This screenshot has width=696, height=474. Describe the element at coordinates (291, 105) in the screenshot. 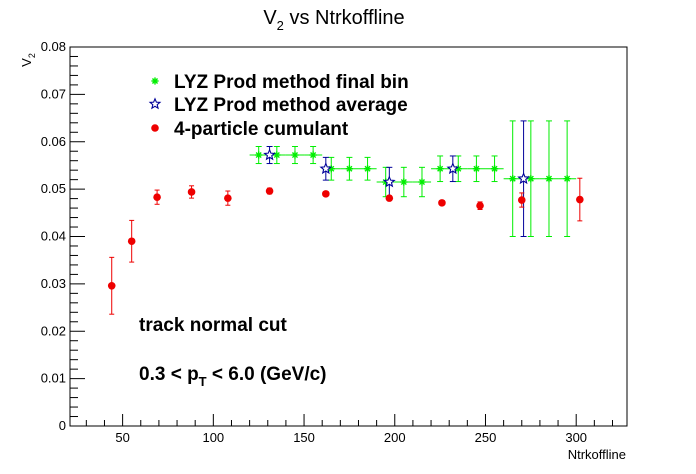

I see `legend-entry-average: LYZ Prod method average` at that location.